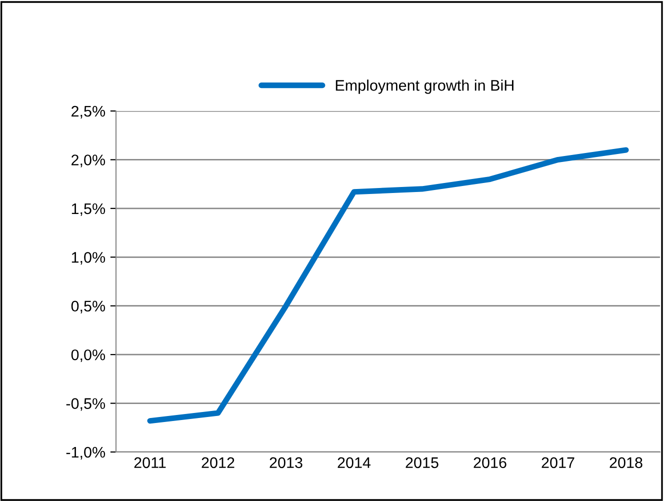 This screenshot has height=501, width=664. Describe the element at coordinates (286, 462) in the screenshot. I see `x-tick-label: 2013` at that location.